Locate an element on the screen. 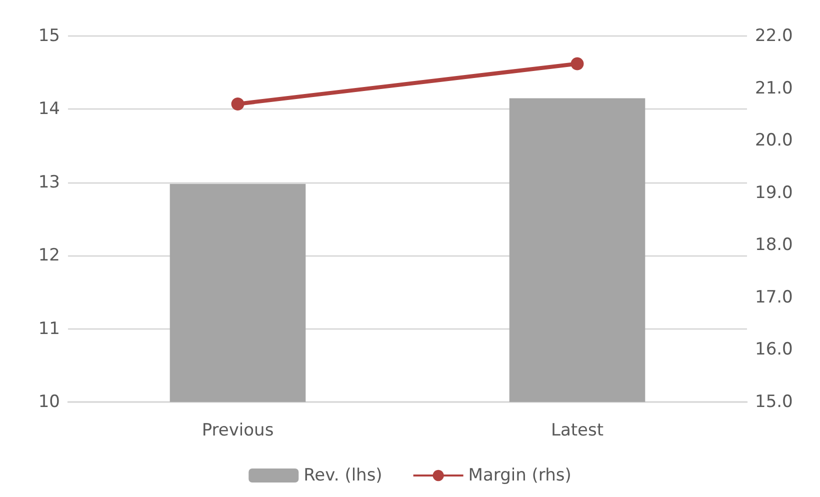 The image size is (820, 497). legend-label: Rev. (lhs) is located at coordinates (343, 476).